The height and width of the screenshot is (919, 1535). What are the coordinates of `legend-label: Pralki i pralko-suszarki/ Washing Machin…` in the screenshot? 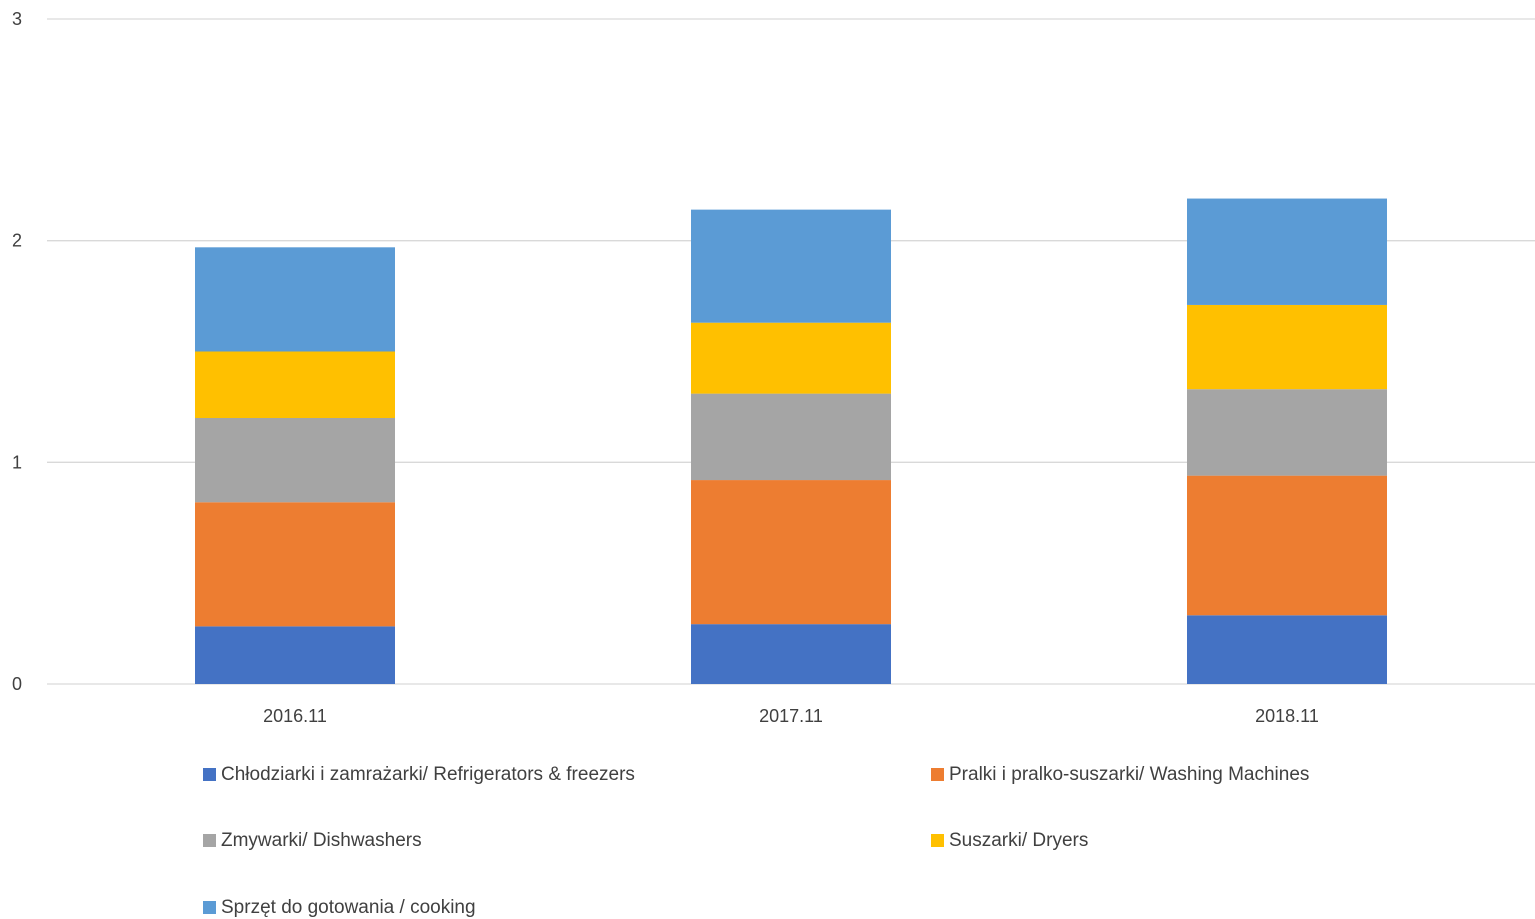 It's located at (1129, 774).